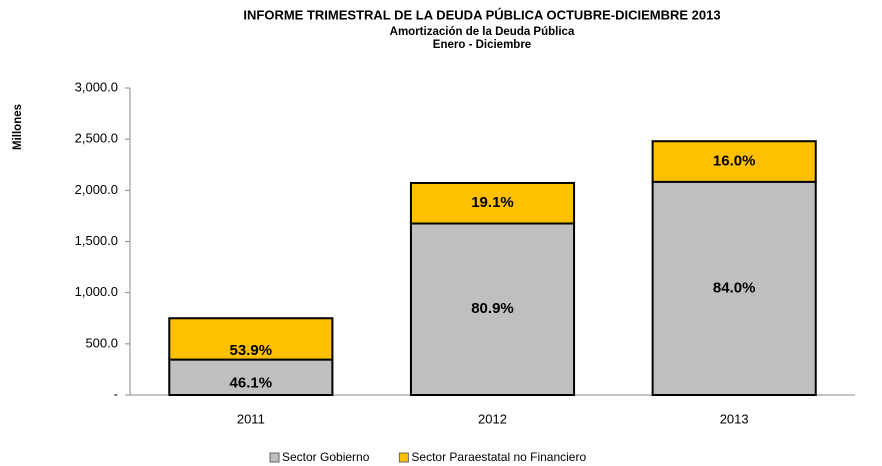 This screenshot has height=466, width=882. I want to click on chart-subtitle: Enero - Diciembre, so click(482, 45).